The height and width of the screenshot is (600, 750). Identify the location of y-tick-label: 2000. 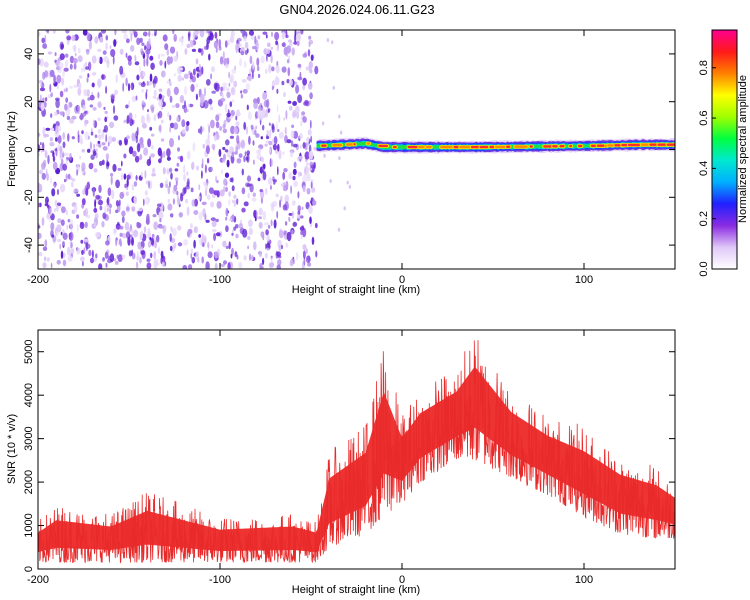
(29, 482).